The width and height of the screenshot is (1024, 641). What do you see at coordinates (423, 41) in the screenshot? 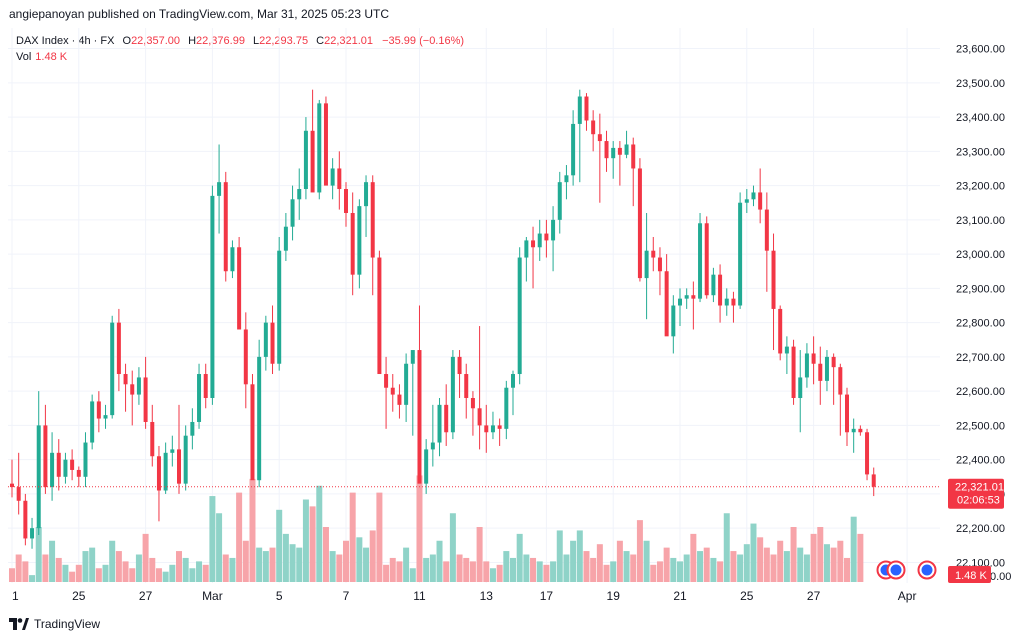
I see `change-value: −35.99 (−0.16%)` at bounding box center [423, 41].